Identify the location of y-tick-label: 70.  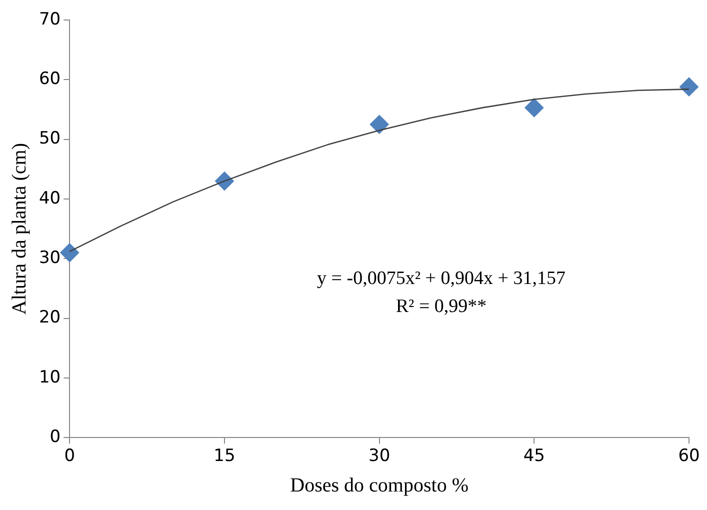
(49, 19).